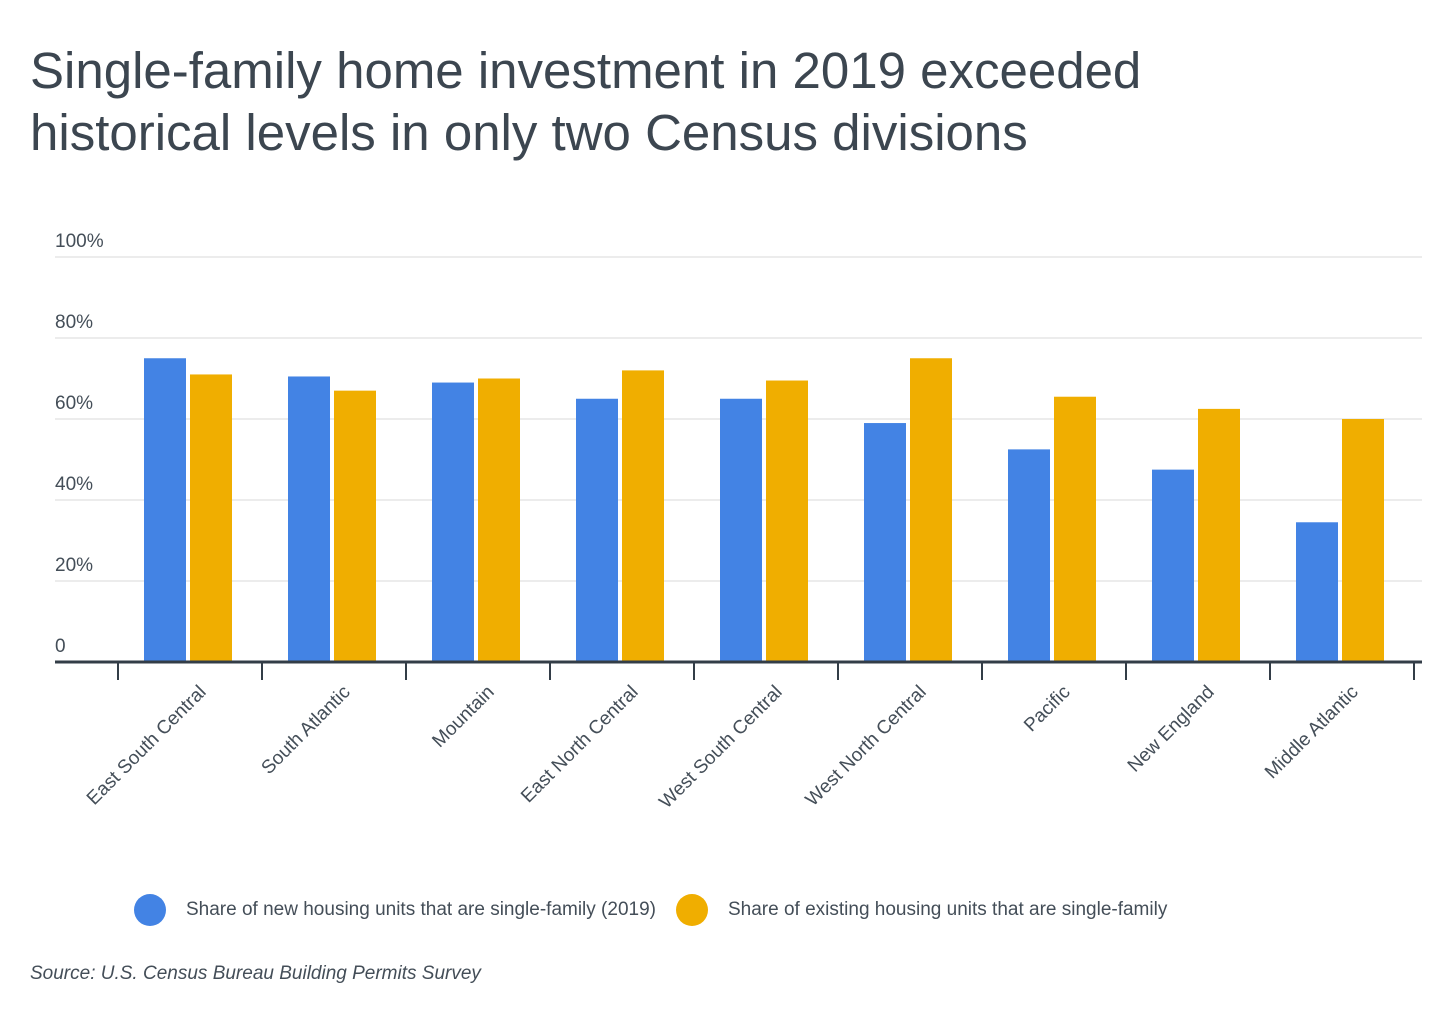 The image size is (1450, 1012). Describe the element at coordinates (74, 322) in the screenshot. I see `y-tick-label: 80%` at that location.